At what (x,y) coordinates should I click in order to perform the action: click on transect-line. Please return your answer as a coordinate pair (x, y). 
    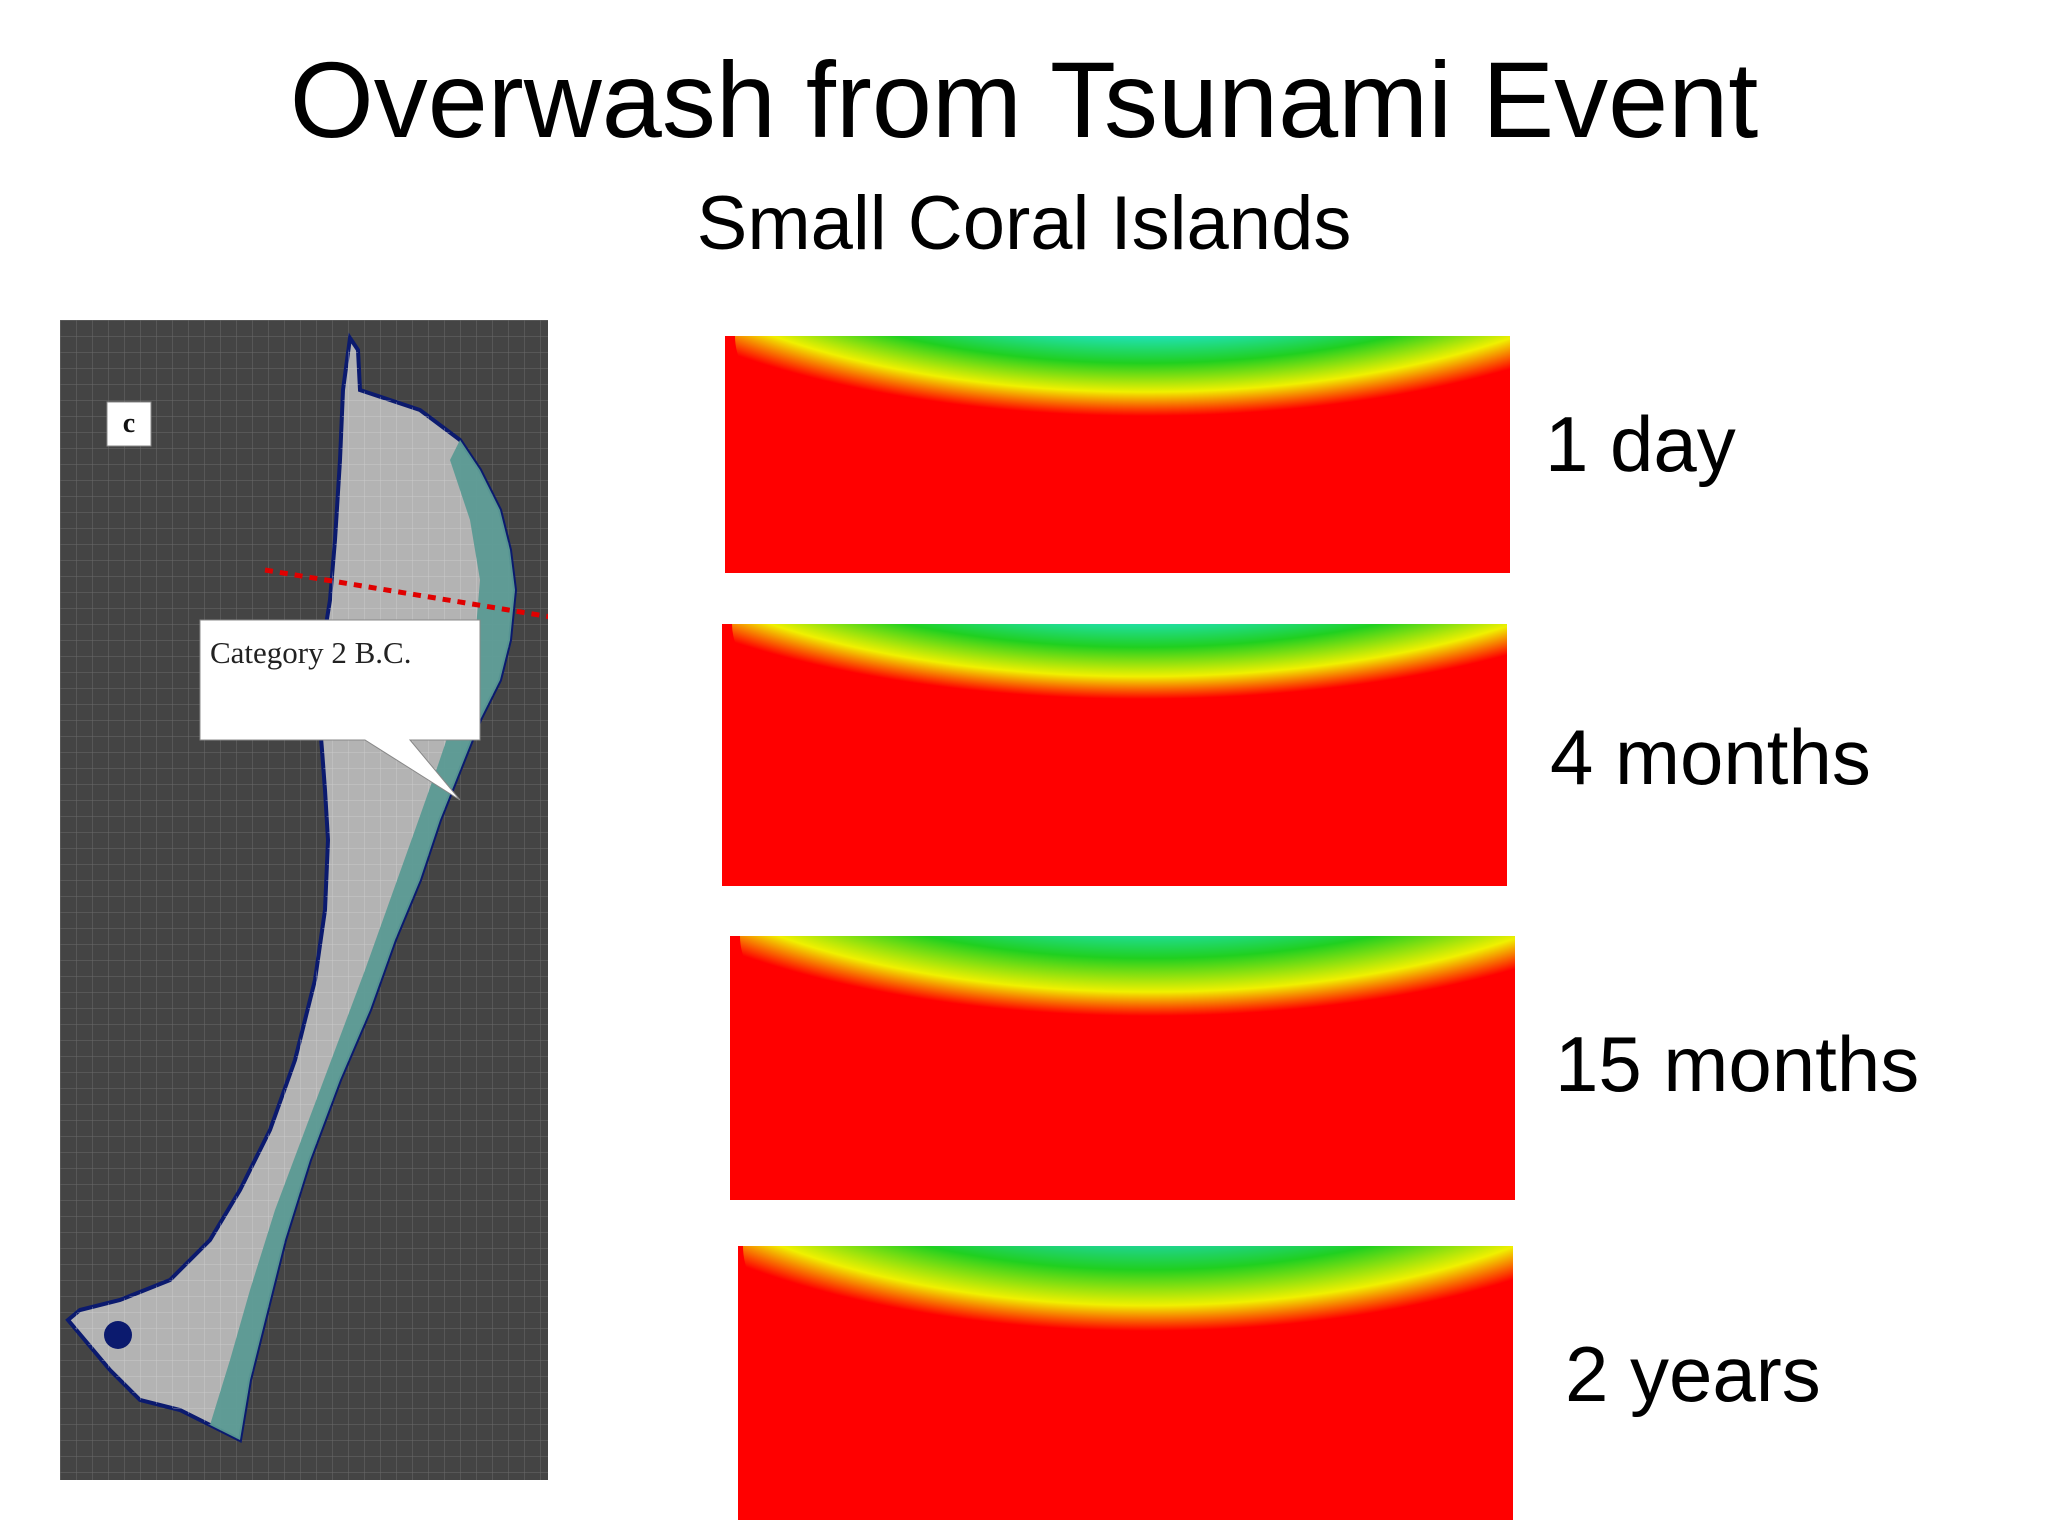
    Looking at the image, I should click on (406, 593).